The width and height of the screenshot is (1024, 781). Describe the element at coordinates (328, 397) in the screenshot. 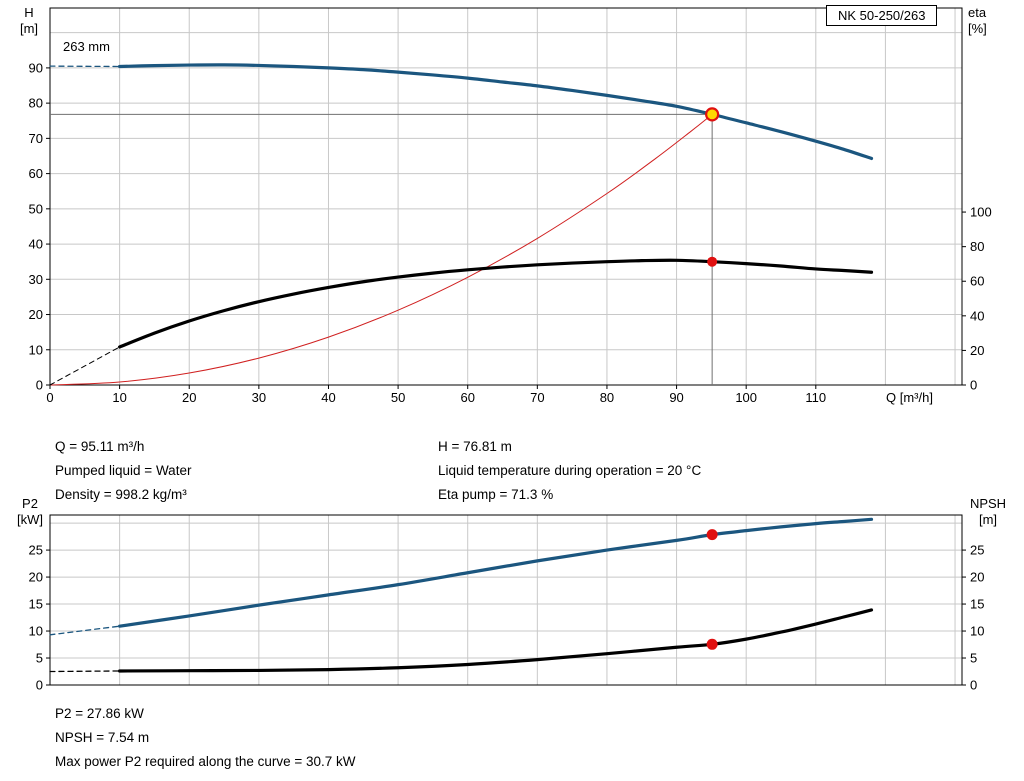

I see `x-tick-label: 40` at that location.